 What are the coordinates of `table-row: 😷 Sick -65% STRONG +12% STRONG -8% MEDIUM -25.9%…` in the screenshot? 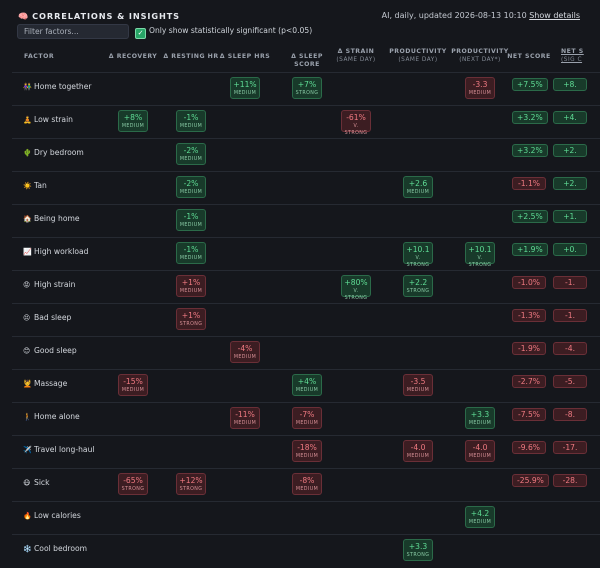 It's located at (306, 485).